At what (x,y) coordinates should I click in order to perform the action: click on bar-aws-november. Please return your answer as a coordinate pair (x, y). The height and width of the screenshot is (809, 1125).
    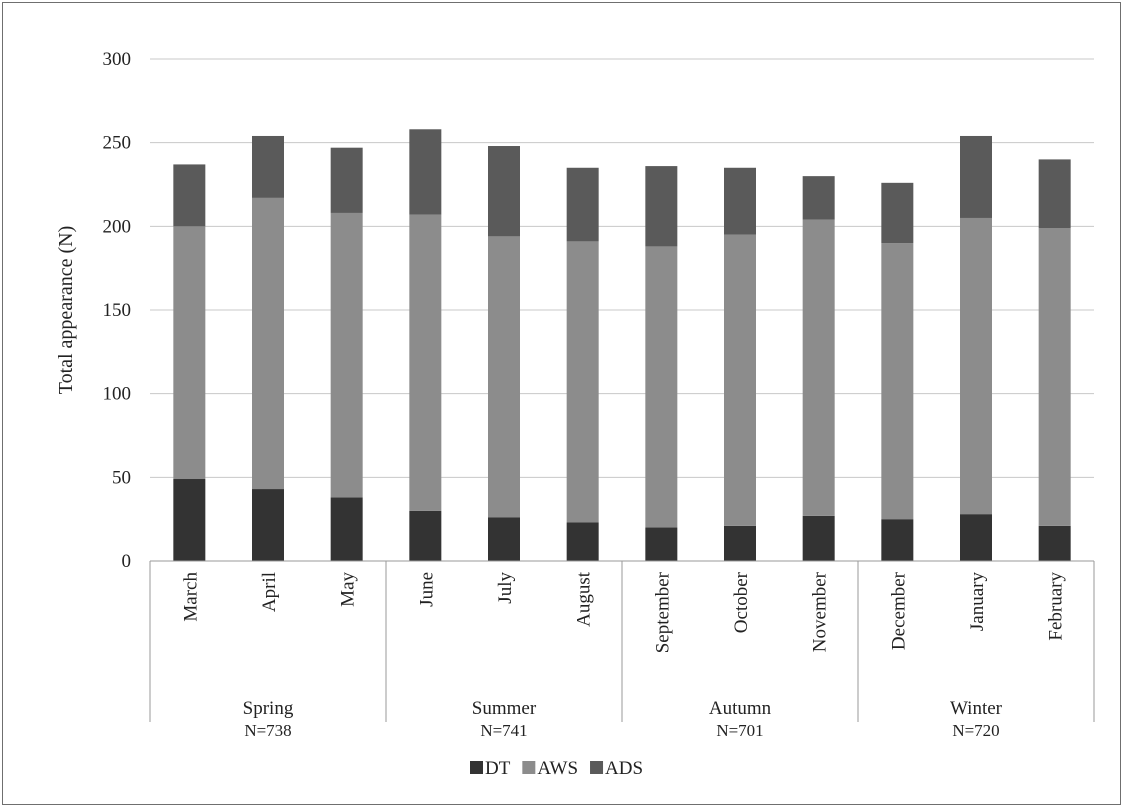
    Looking at the image, I should click on (818, 367).